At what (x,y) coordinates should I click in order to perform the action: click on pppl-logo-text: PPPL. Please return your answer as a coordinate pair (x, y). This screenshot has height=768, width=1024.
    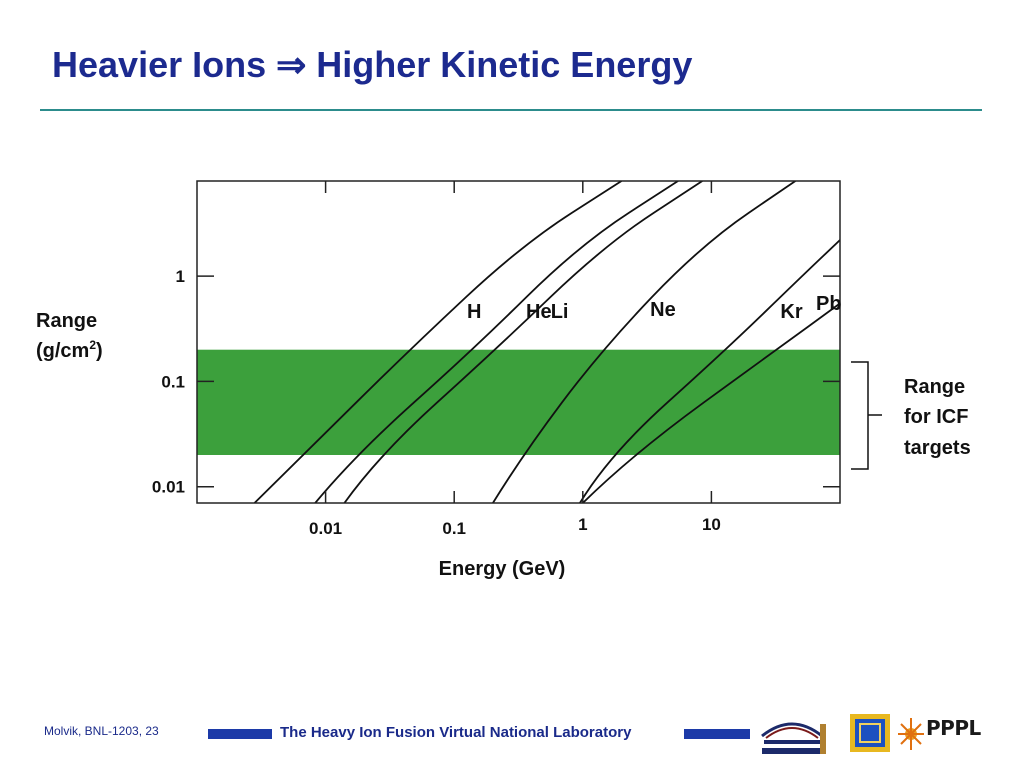
    Looking at the image, I should click on (953, 728).